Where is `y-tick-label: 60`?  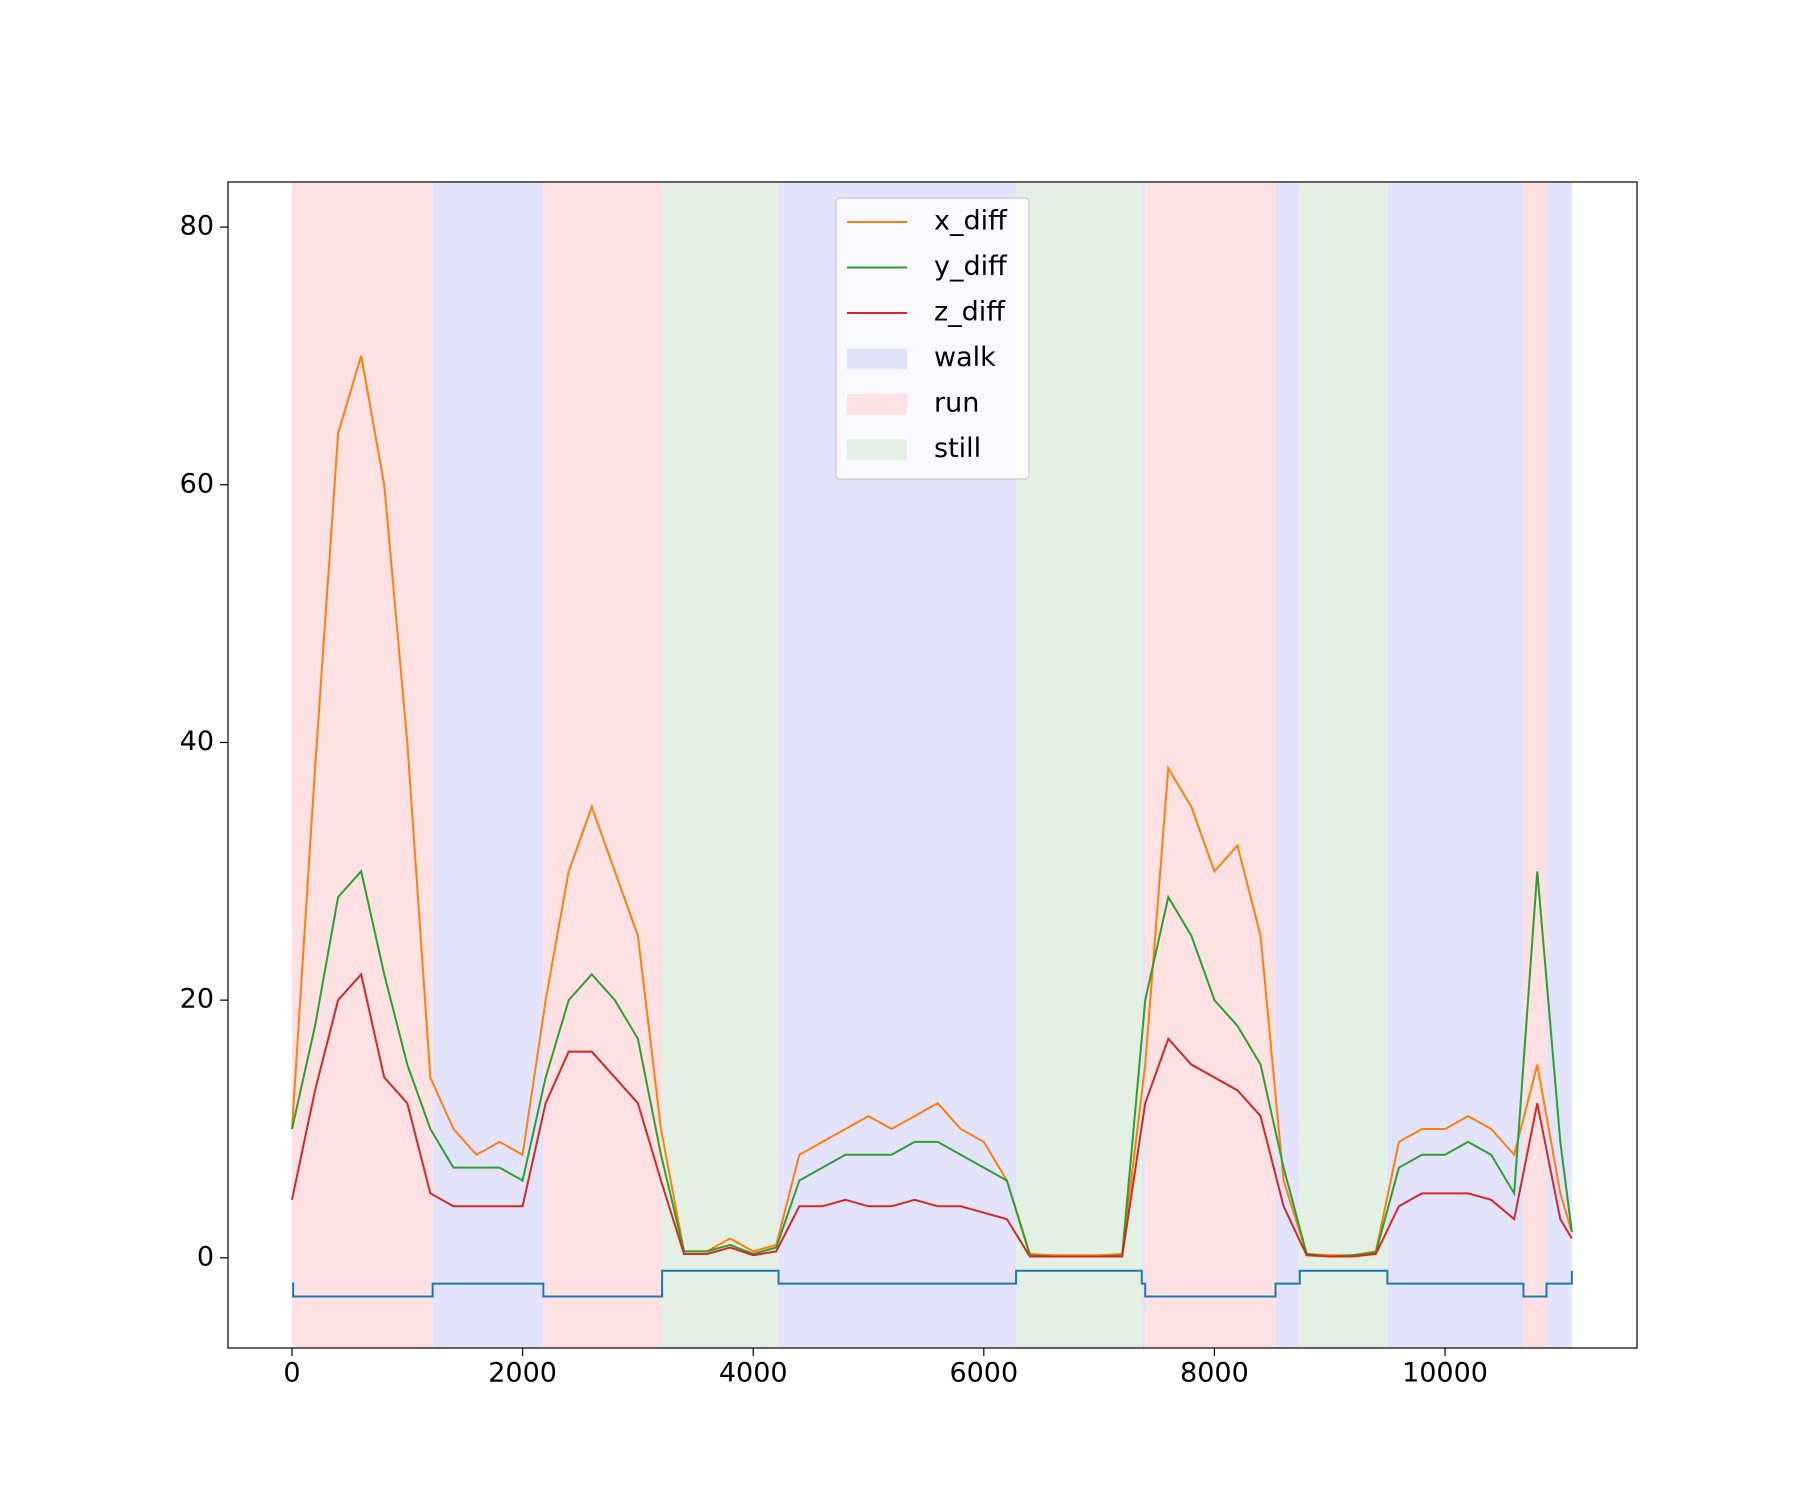
y-tick-label: 60 is located at coordinates (197, 483).